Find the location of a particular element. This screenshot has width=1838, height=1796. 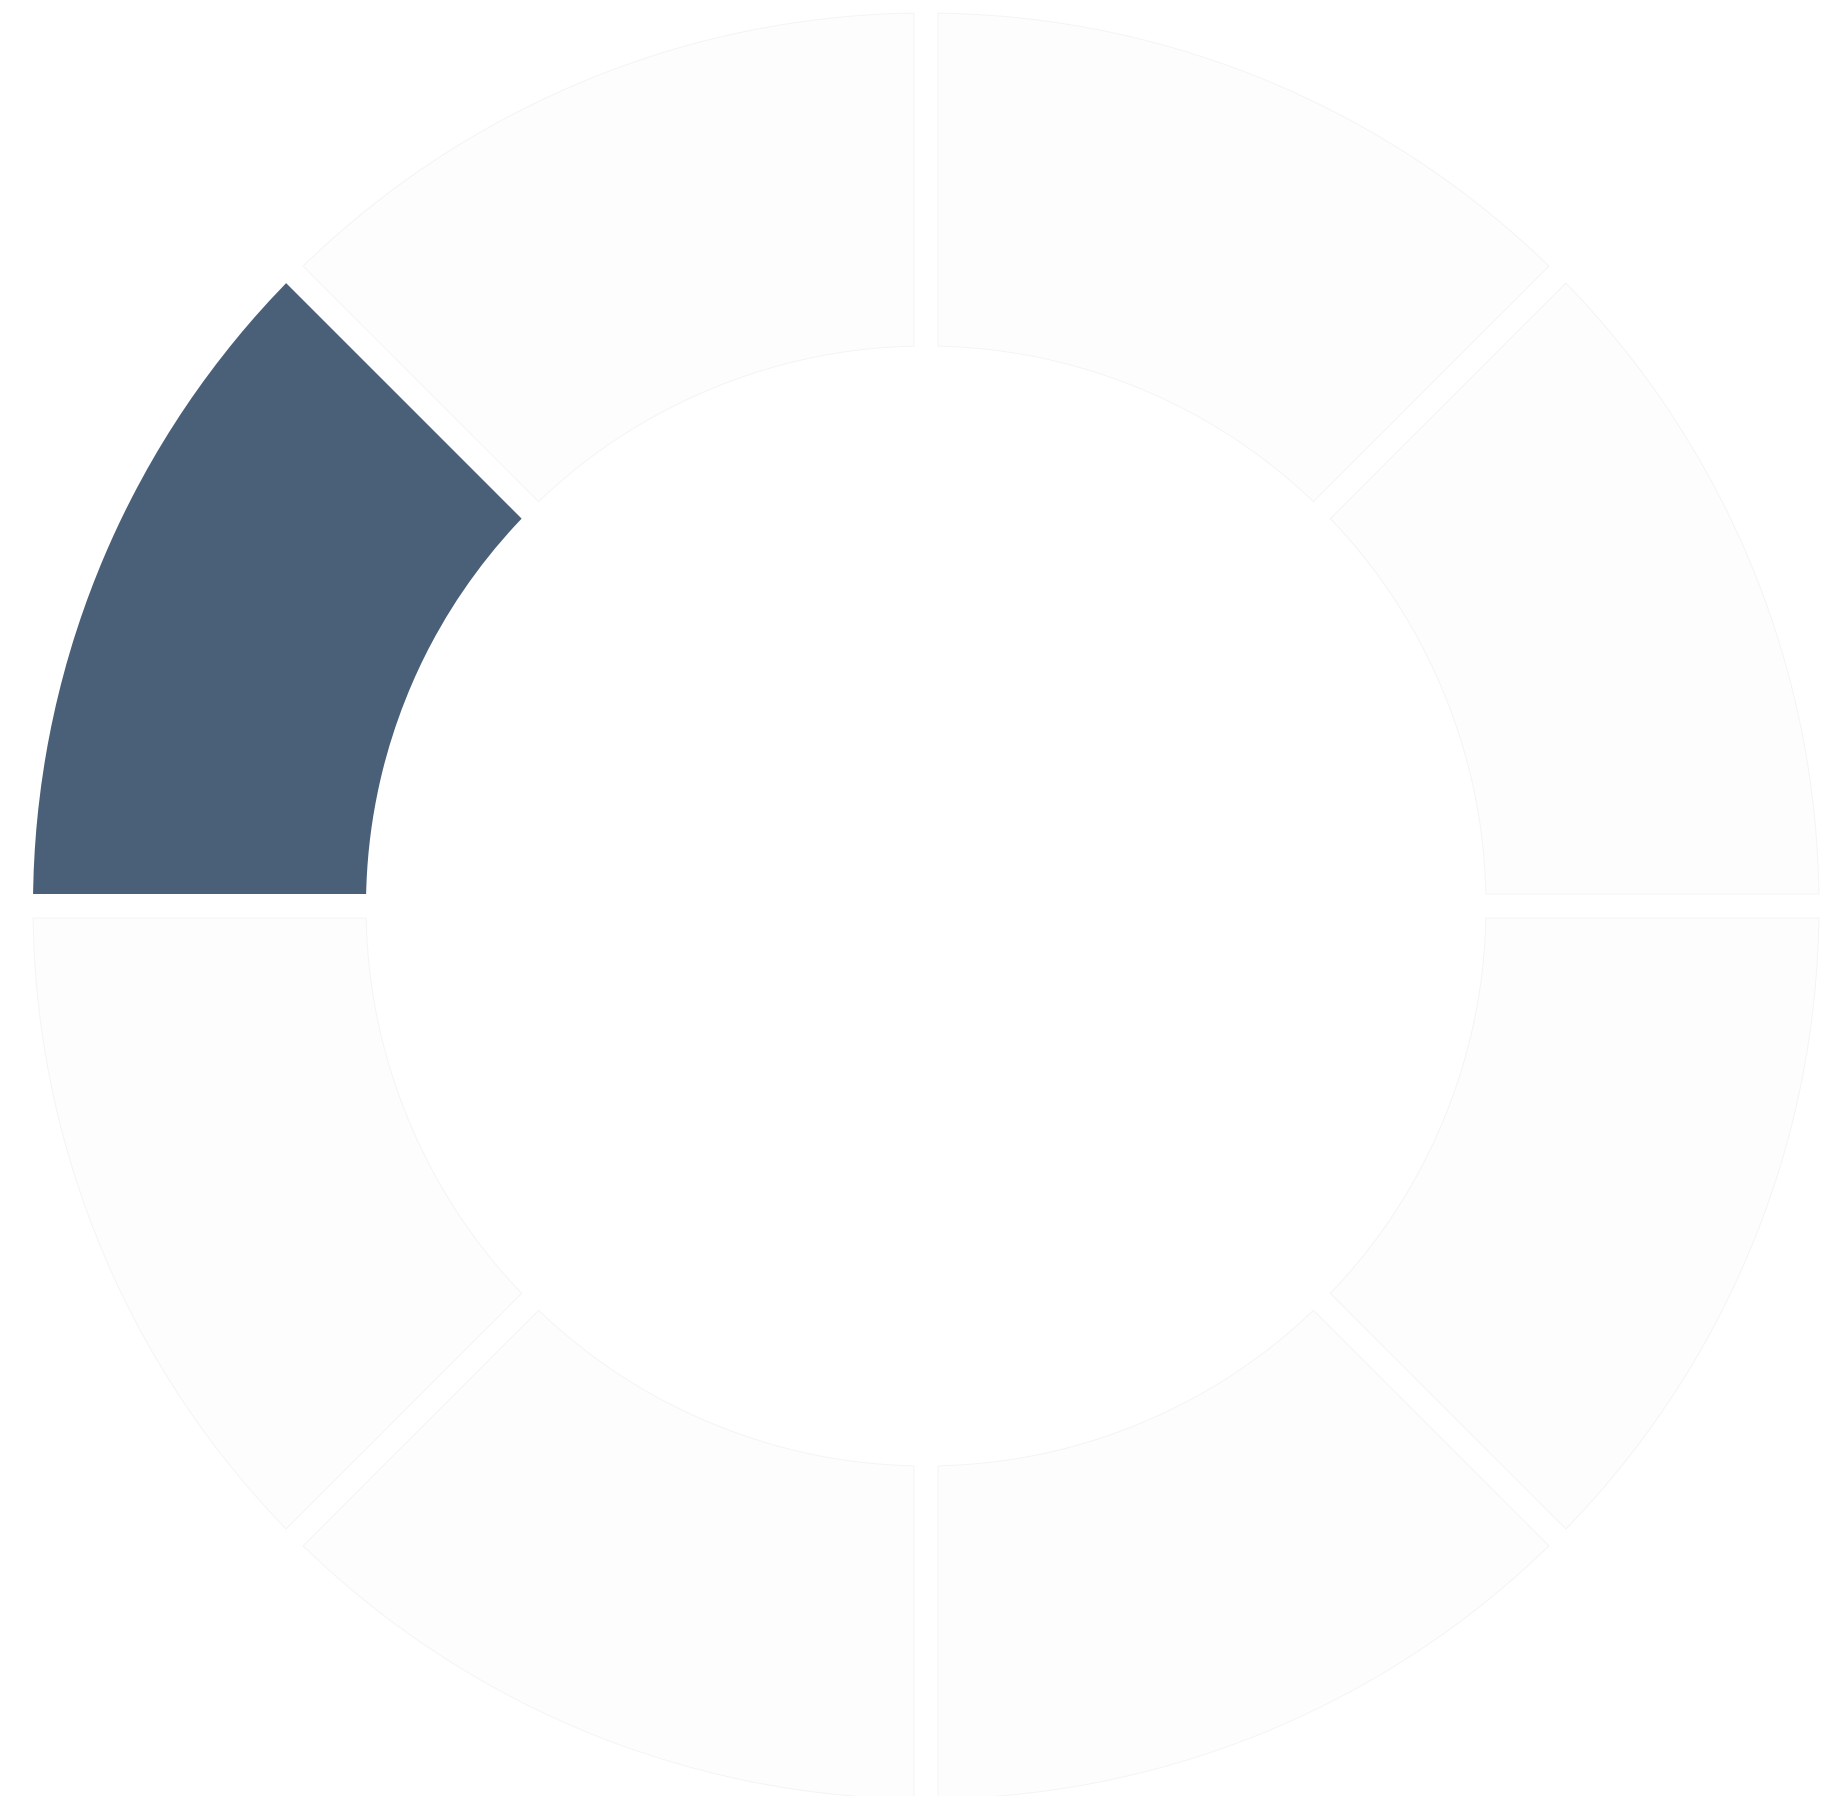

spinner-segment-active is located at coordinates (277, 589).